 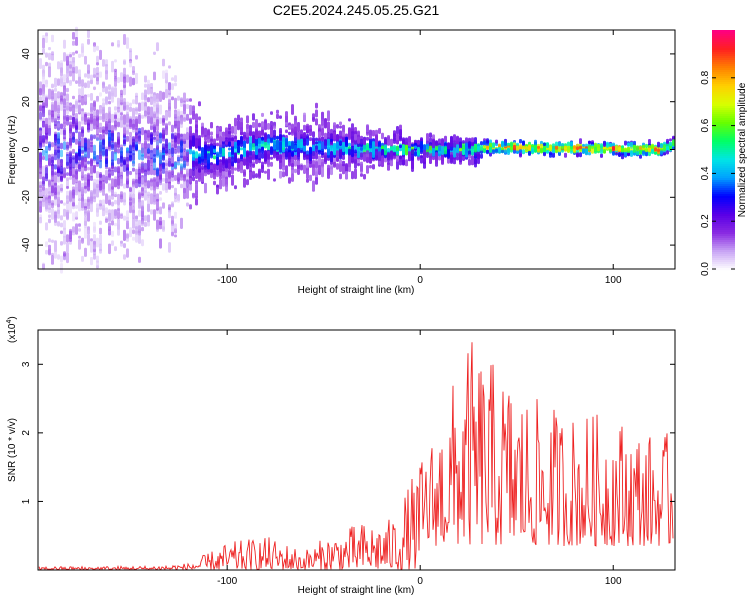 I want to click on page-title: C2E5.2024.245.05.25.G21, so click(x=356, y=10).